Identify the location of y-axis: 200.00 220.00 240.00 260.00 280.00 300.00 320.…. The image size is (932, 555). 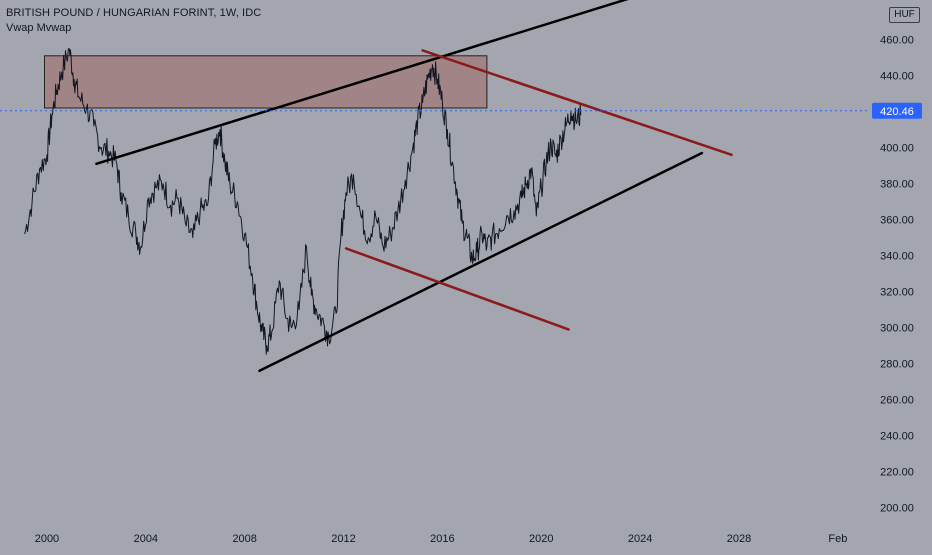
(897, 275).